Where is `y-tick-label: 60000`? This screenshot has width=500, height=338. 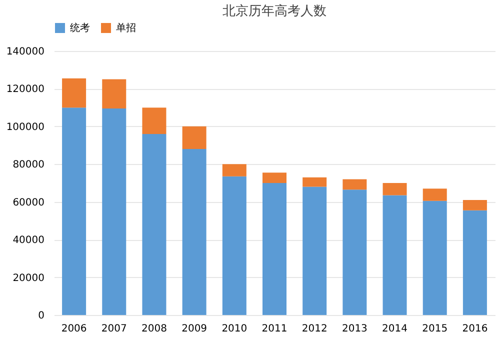
y-tick-label: 60000 is located at coordinates (28, 202).